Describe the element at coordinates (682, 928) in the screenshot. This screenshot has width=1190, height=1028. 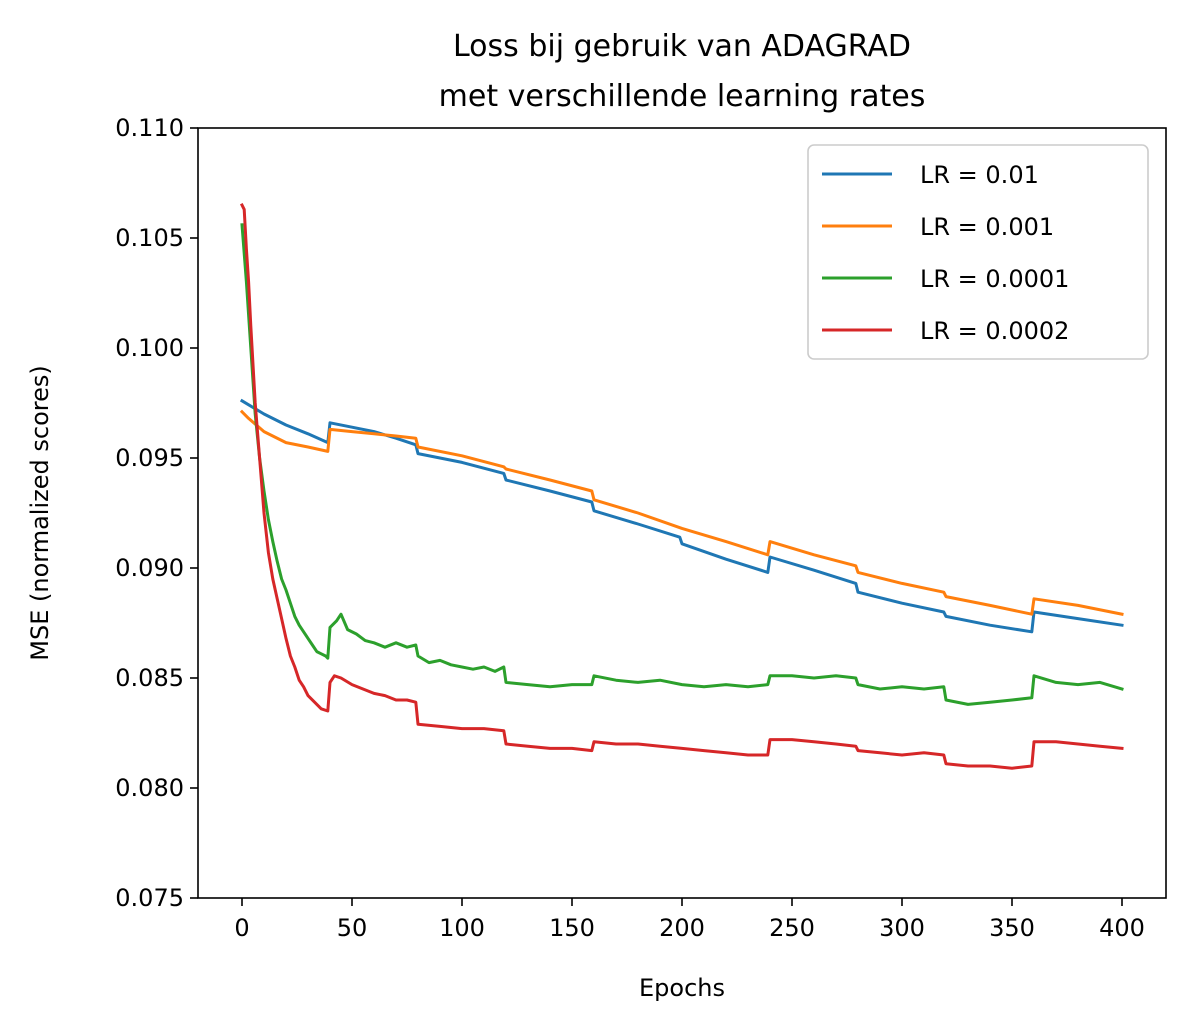
I see `x-tick-label: 200` at that location.